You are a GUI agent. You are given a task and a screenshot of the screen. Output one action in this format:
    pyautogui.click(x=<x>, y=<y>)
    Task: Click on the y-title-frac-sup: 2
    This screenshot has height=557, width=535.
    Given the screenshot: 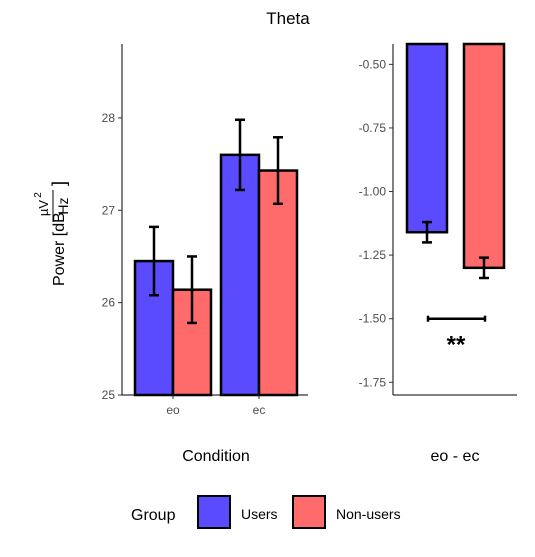 What is the action you would take?
    pyautogui.click(x=38, y=195)
    